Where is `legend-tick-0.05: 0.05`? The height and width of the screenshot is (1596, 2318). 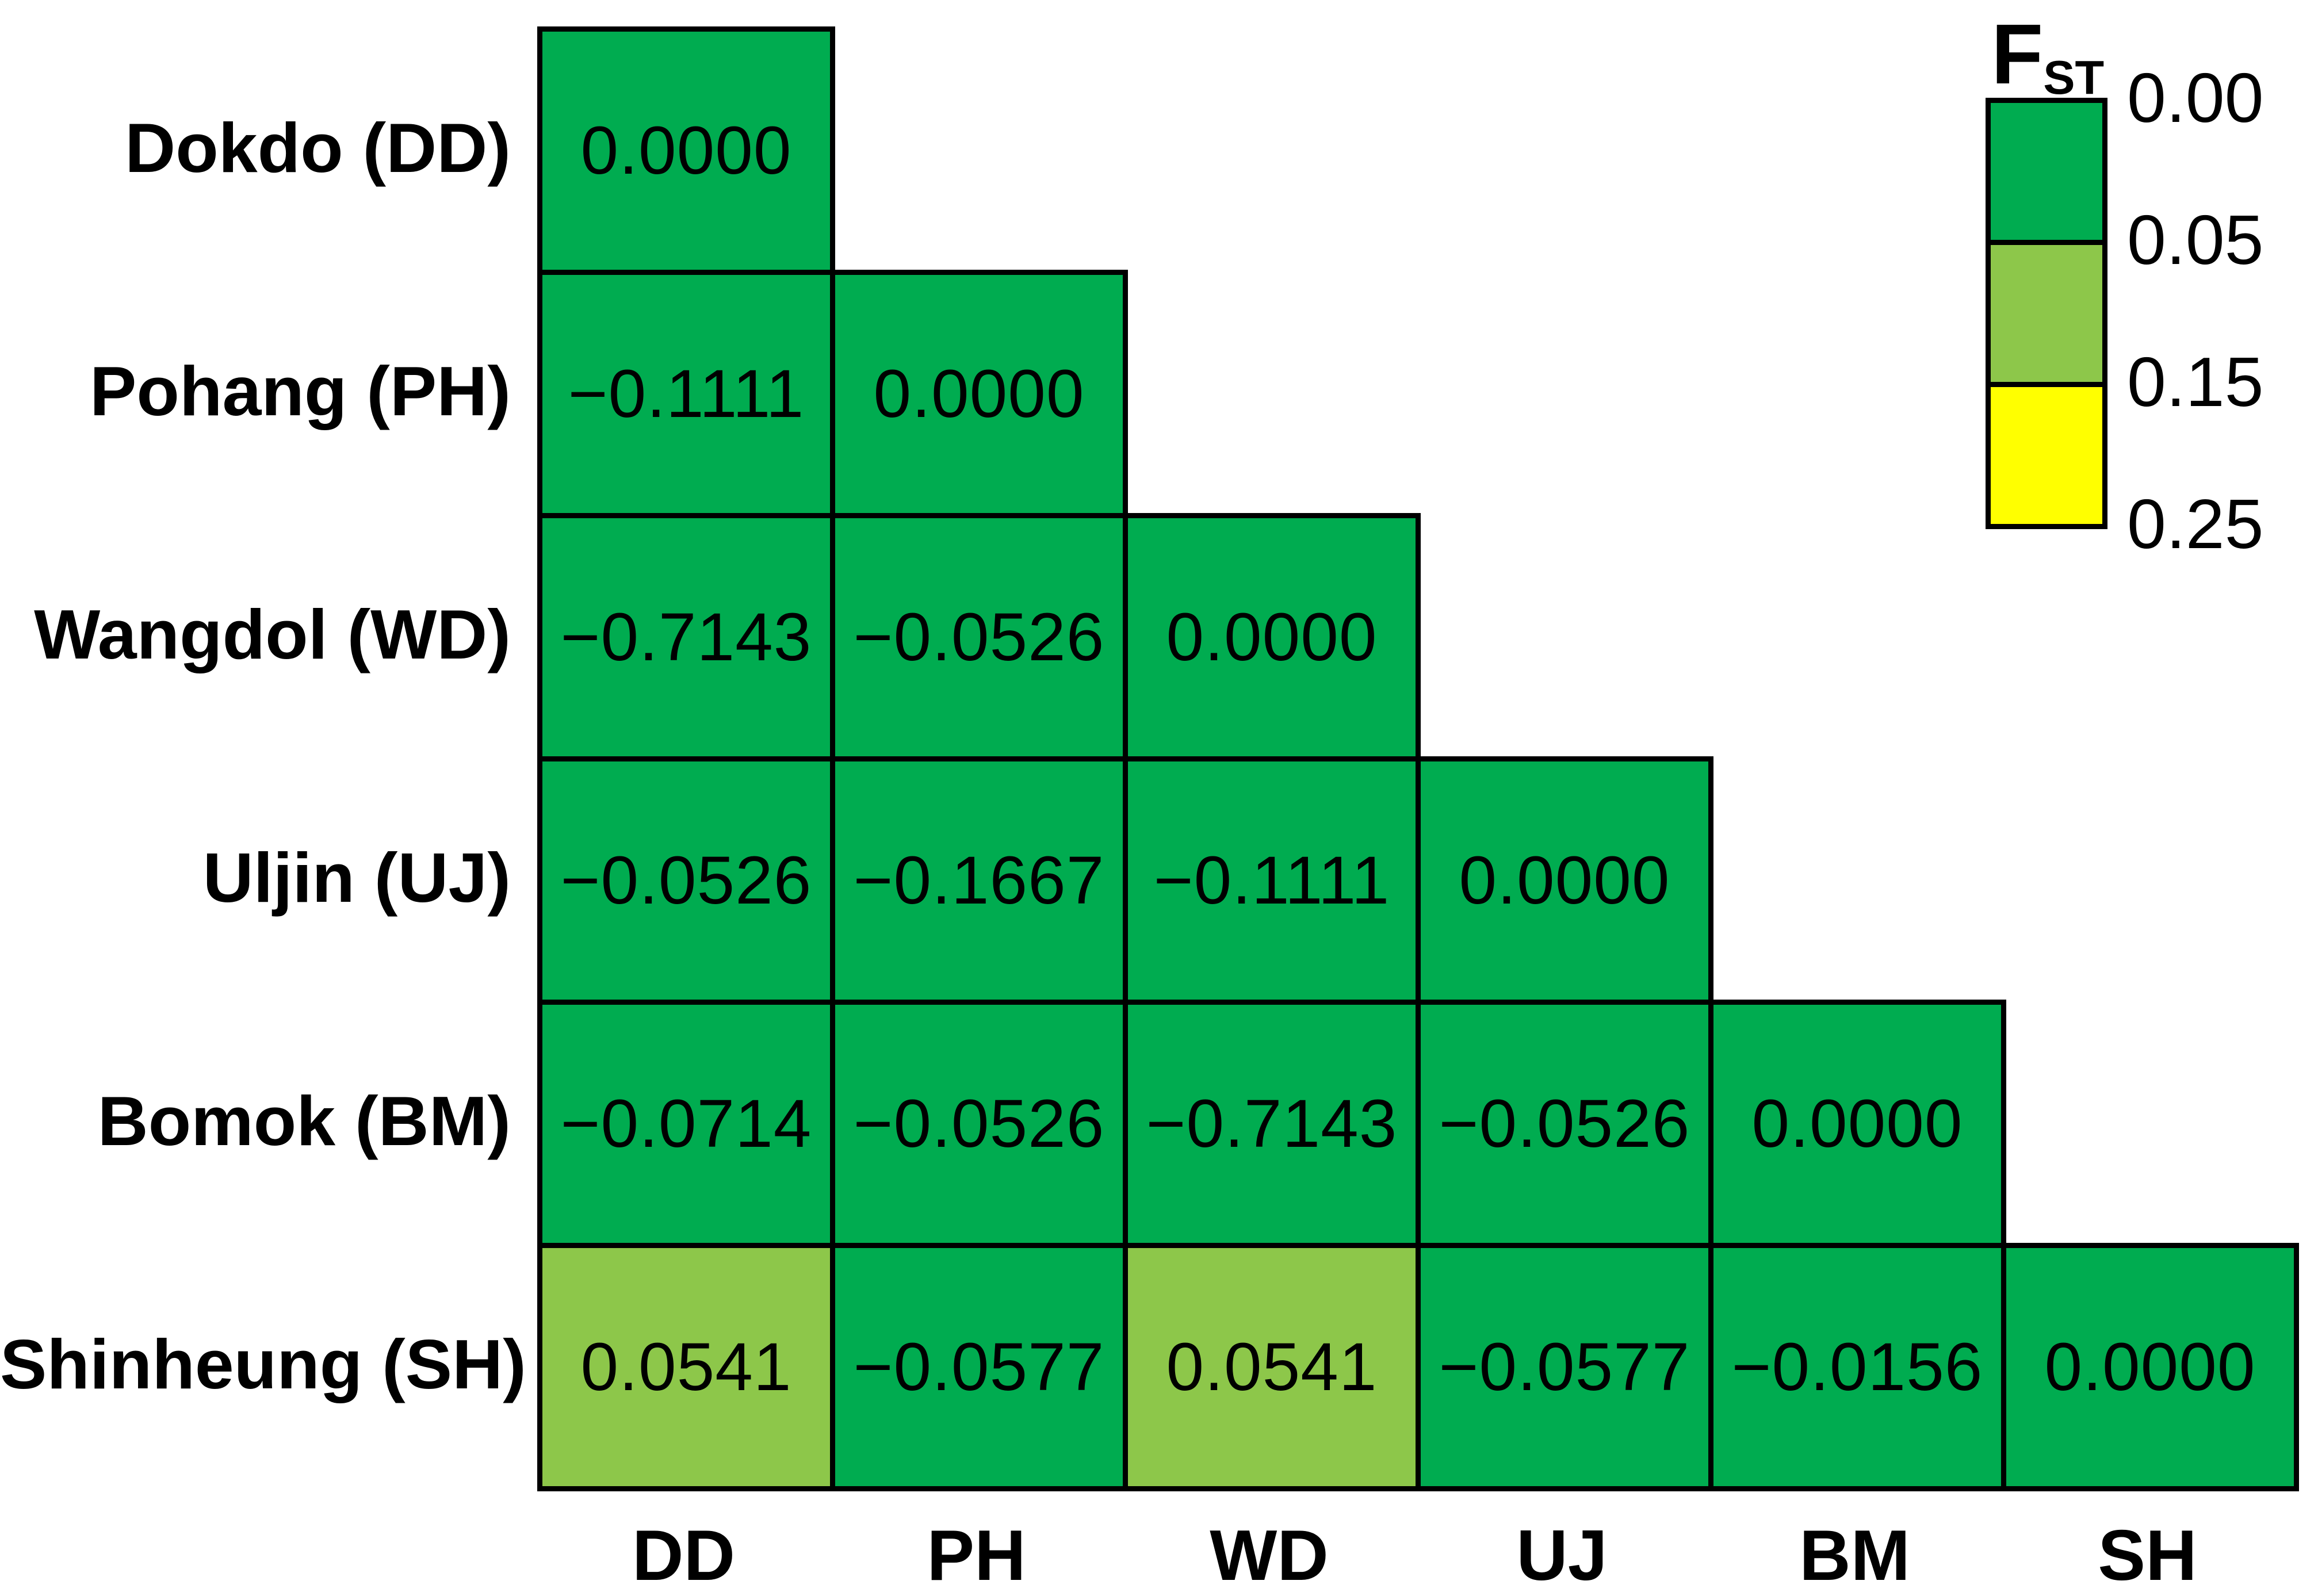
legend-tick-0.05: 0.05 is located at coordinates (2195, 240).